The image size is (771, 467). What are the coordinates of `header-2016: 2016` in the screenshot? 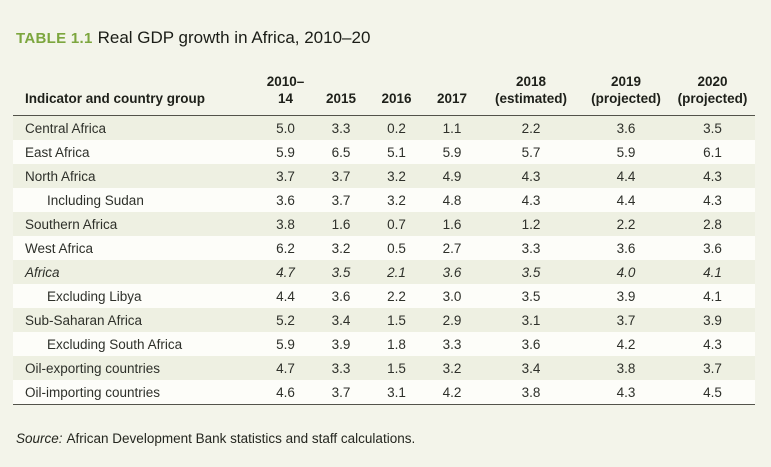 It's located at (396, 92).